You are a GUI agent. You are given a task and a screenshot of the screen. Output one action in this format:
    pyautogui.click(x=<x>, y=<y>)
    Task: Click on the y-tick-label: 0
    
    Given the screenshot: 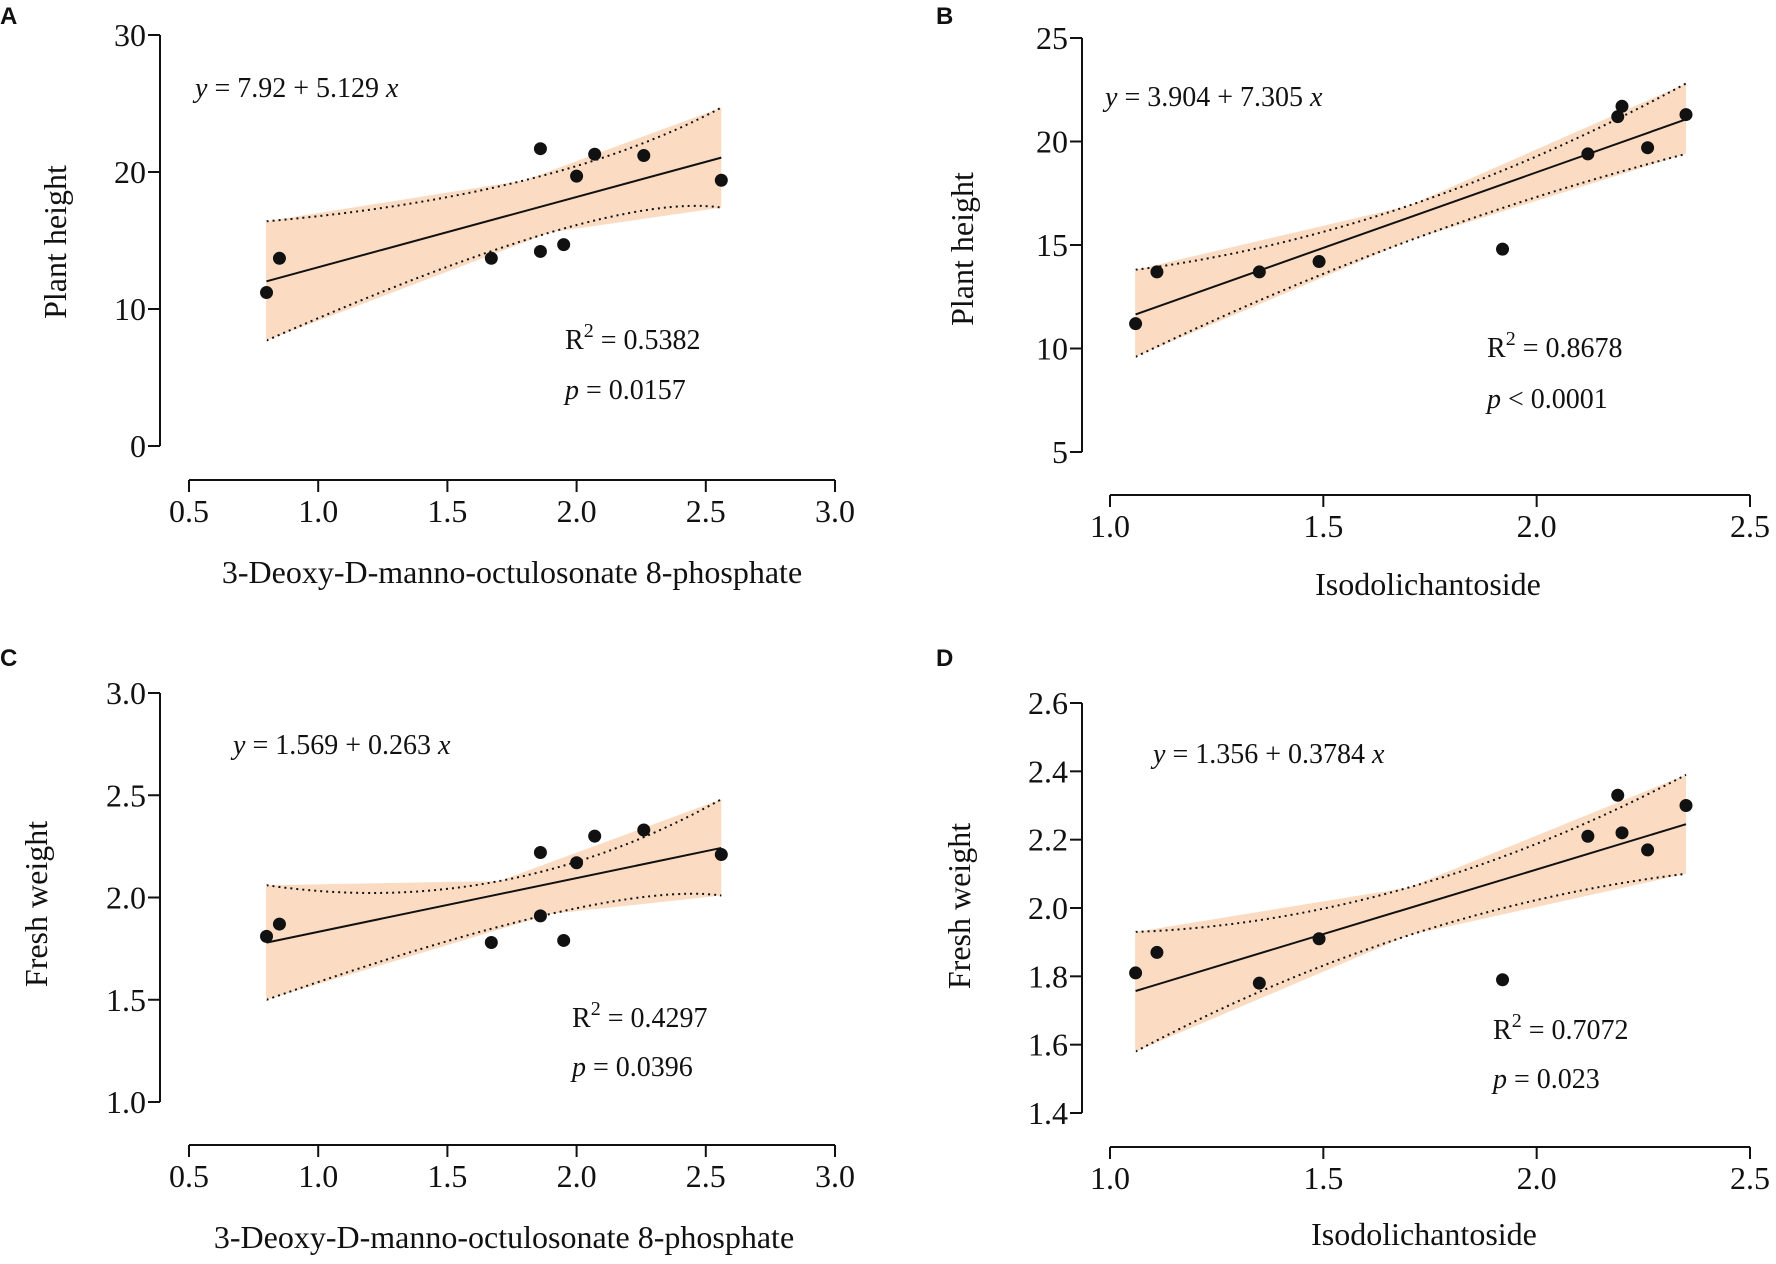 What is the action you would take?
    pyautogui.click(x=138, y=446)
    